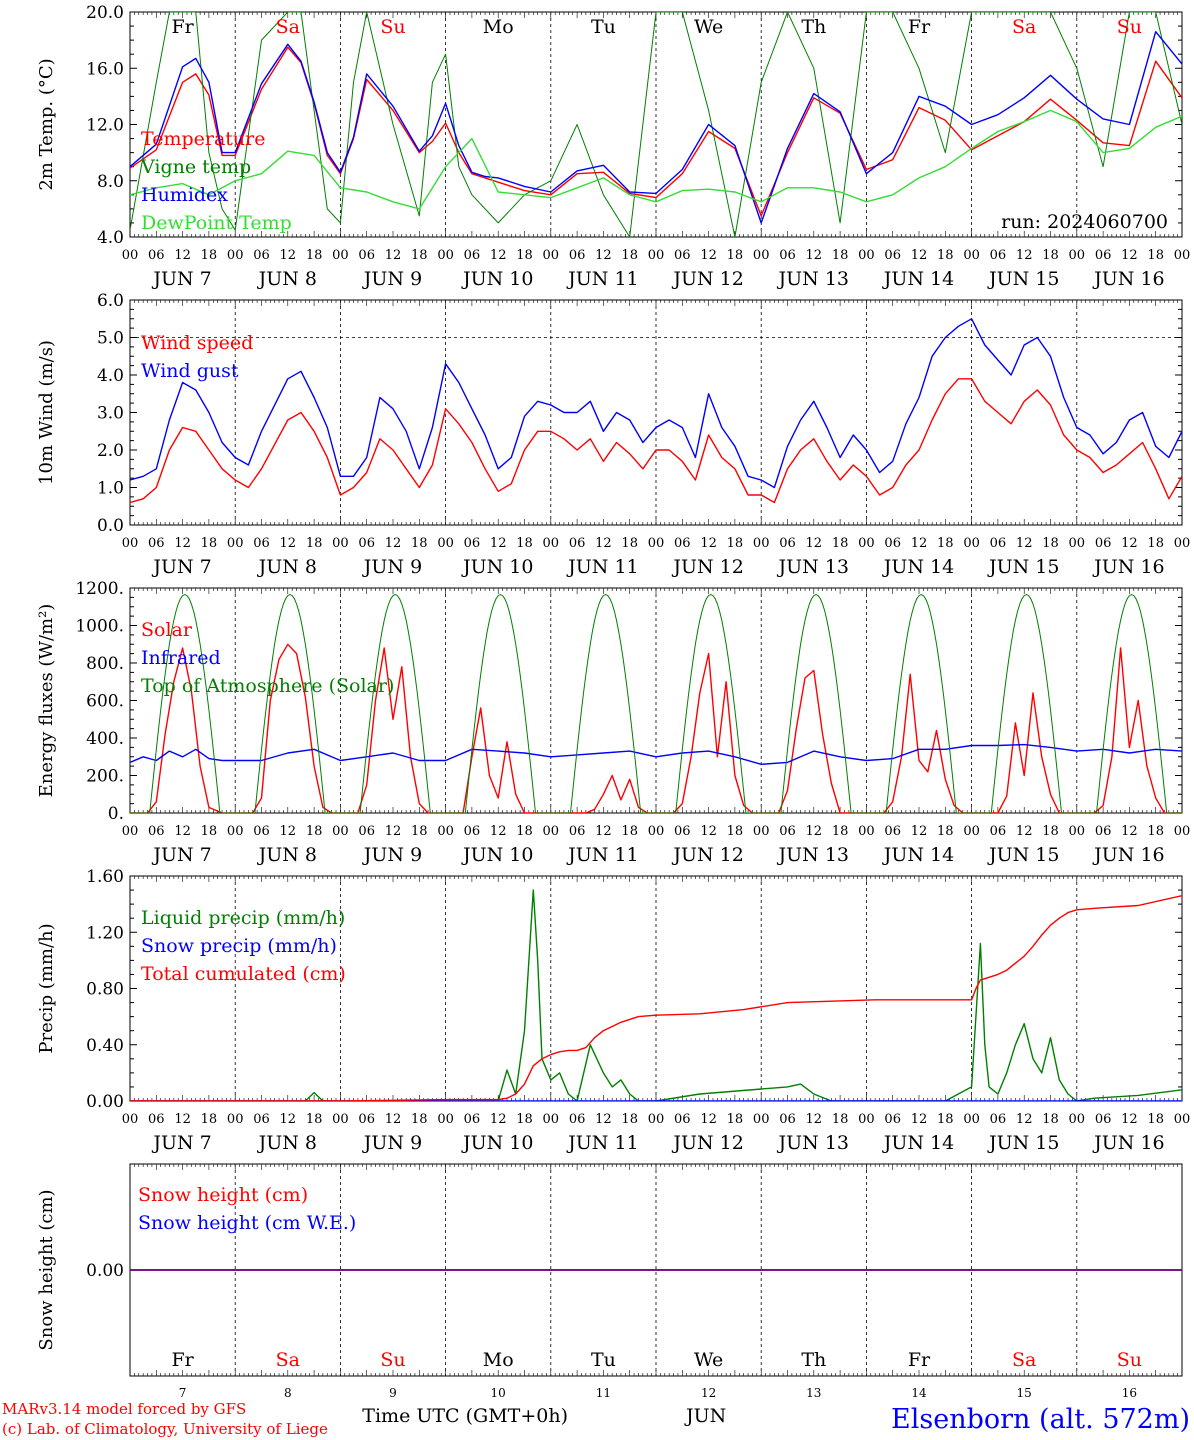  What do you see at coordinates (105, 702) in the screenshot?
I see `y-tick-label: 600.` at bounding box center [105, 702].